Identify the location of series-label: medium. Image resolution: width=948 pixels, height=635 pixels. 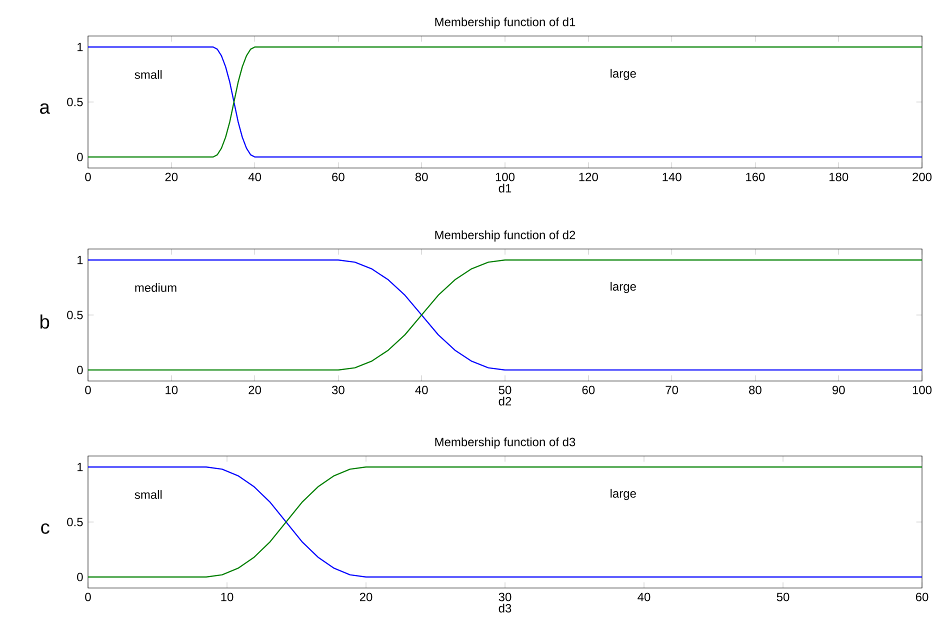
(155, 287).